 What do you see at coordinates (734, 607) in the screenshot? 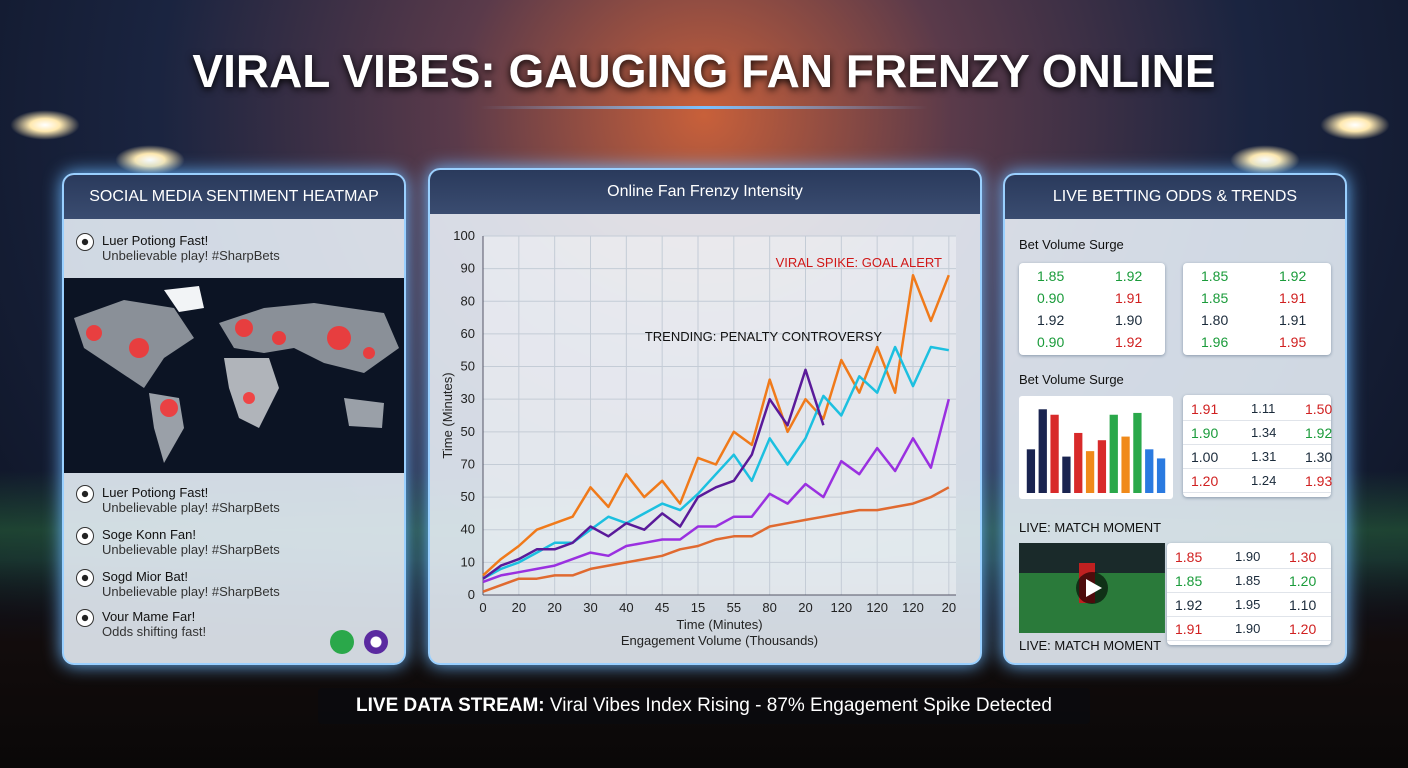
I see `x-tick-label: 55` at bounding box center [734, 607].